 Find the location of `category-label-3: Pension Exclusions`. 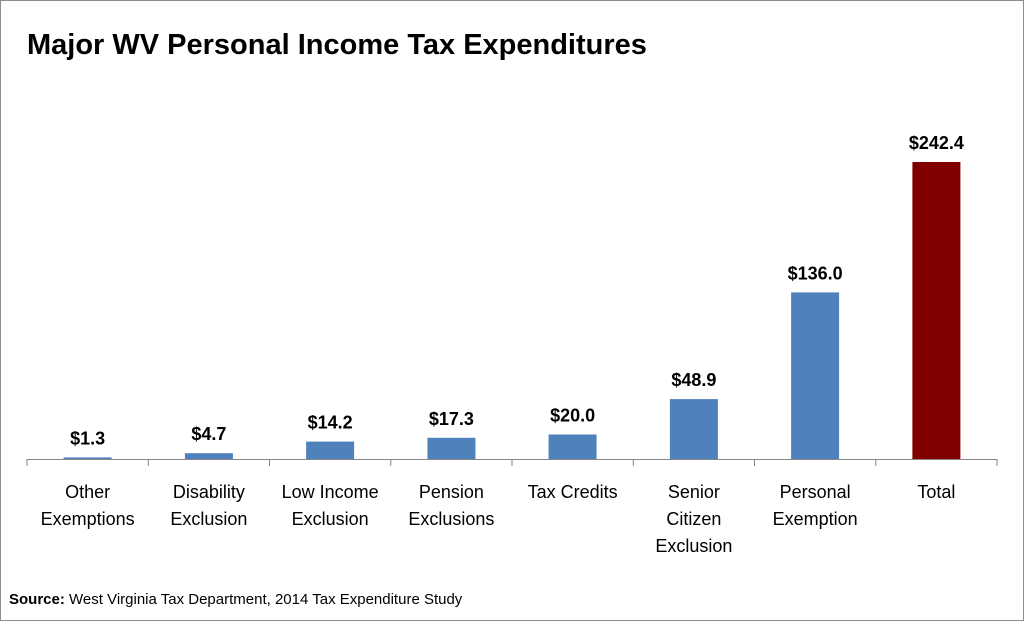

category-label-3: Pension Exclusions is located at coordinates (451, 505).